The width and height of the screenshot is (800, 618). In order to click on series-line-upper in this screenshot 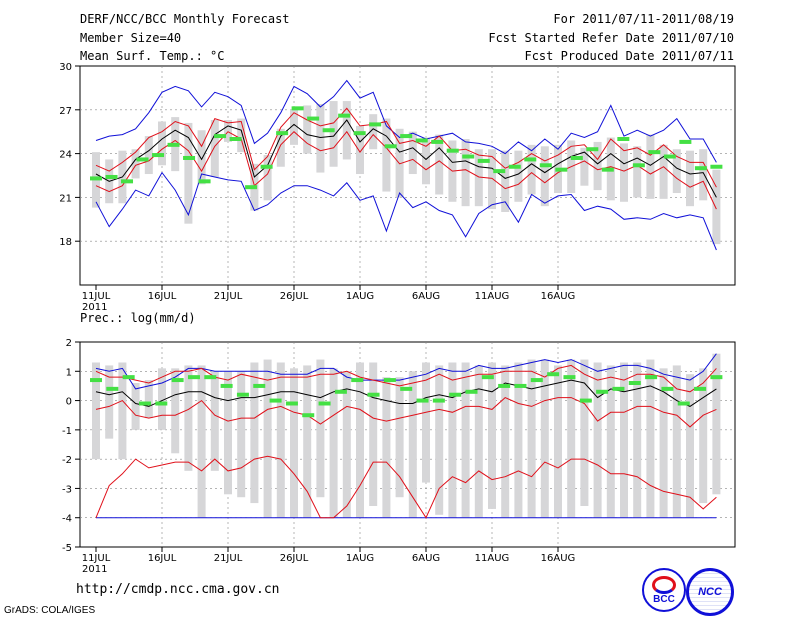, I will do `click(406, 147)`.